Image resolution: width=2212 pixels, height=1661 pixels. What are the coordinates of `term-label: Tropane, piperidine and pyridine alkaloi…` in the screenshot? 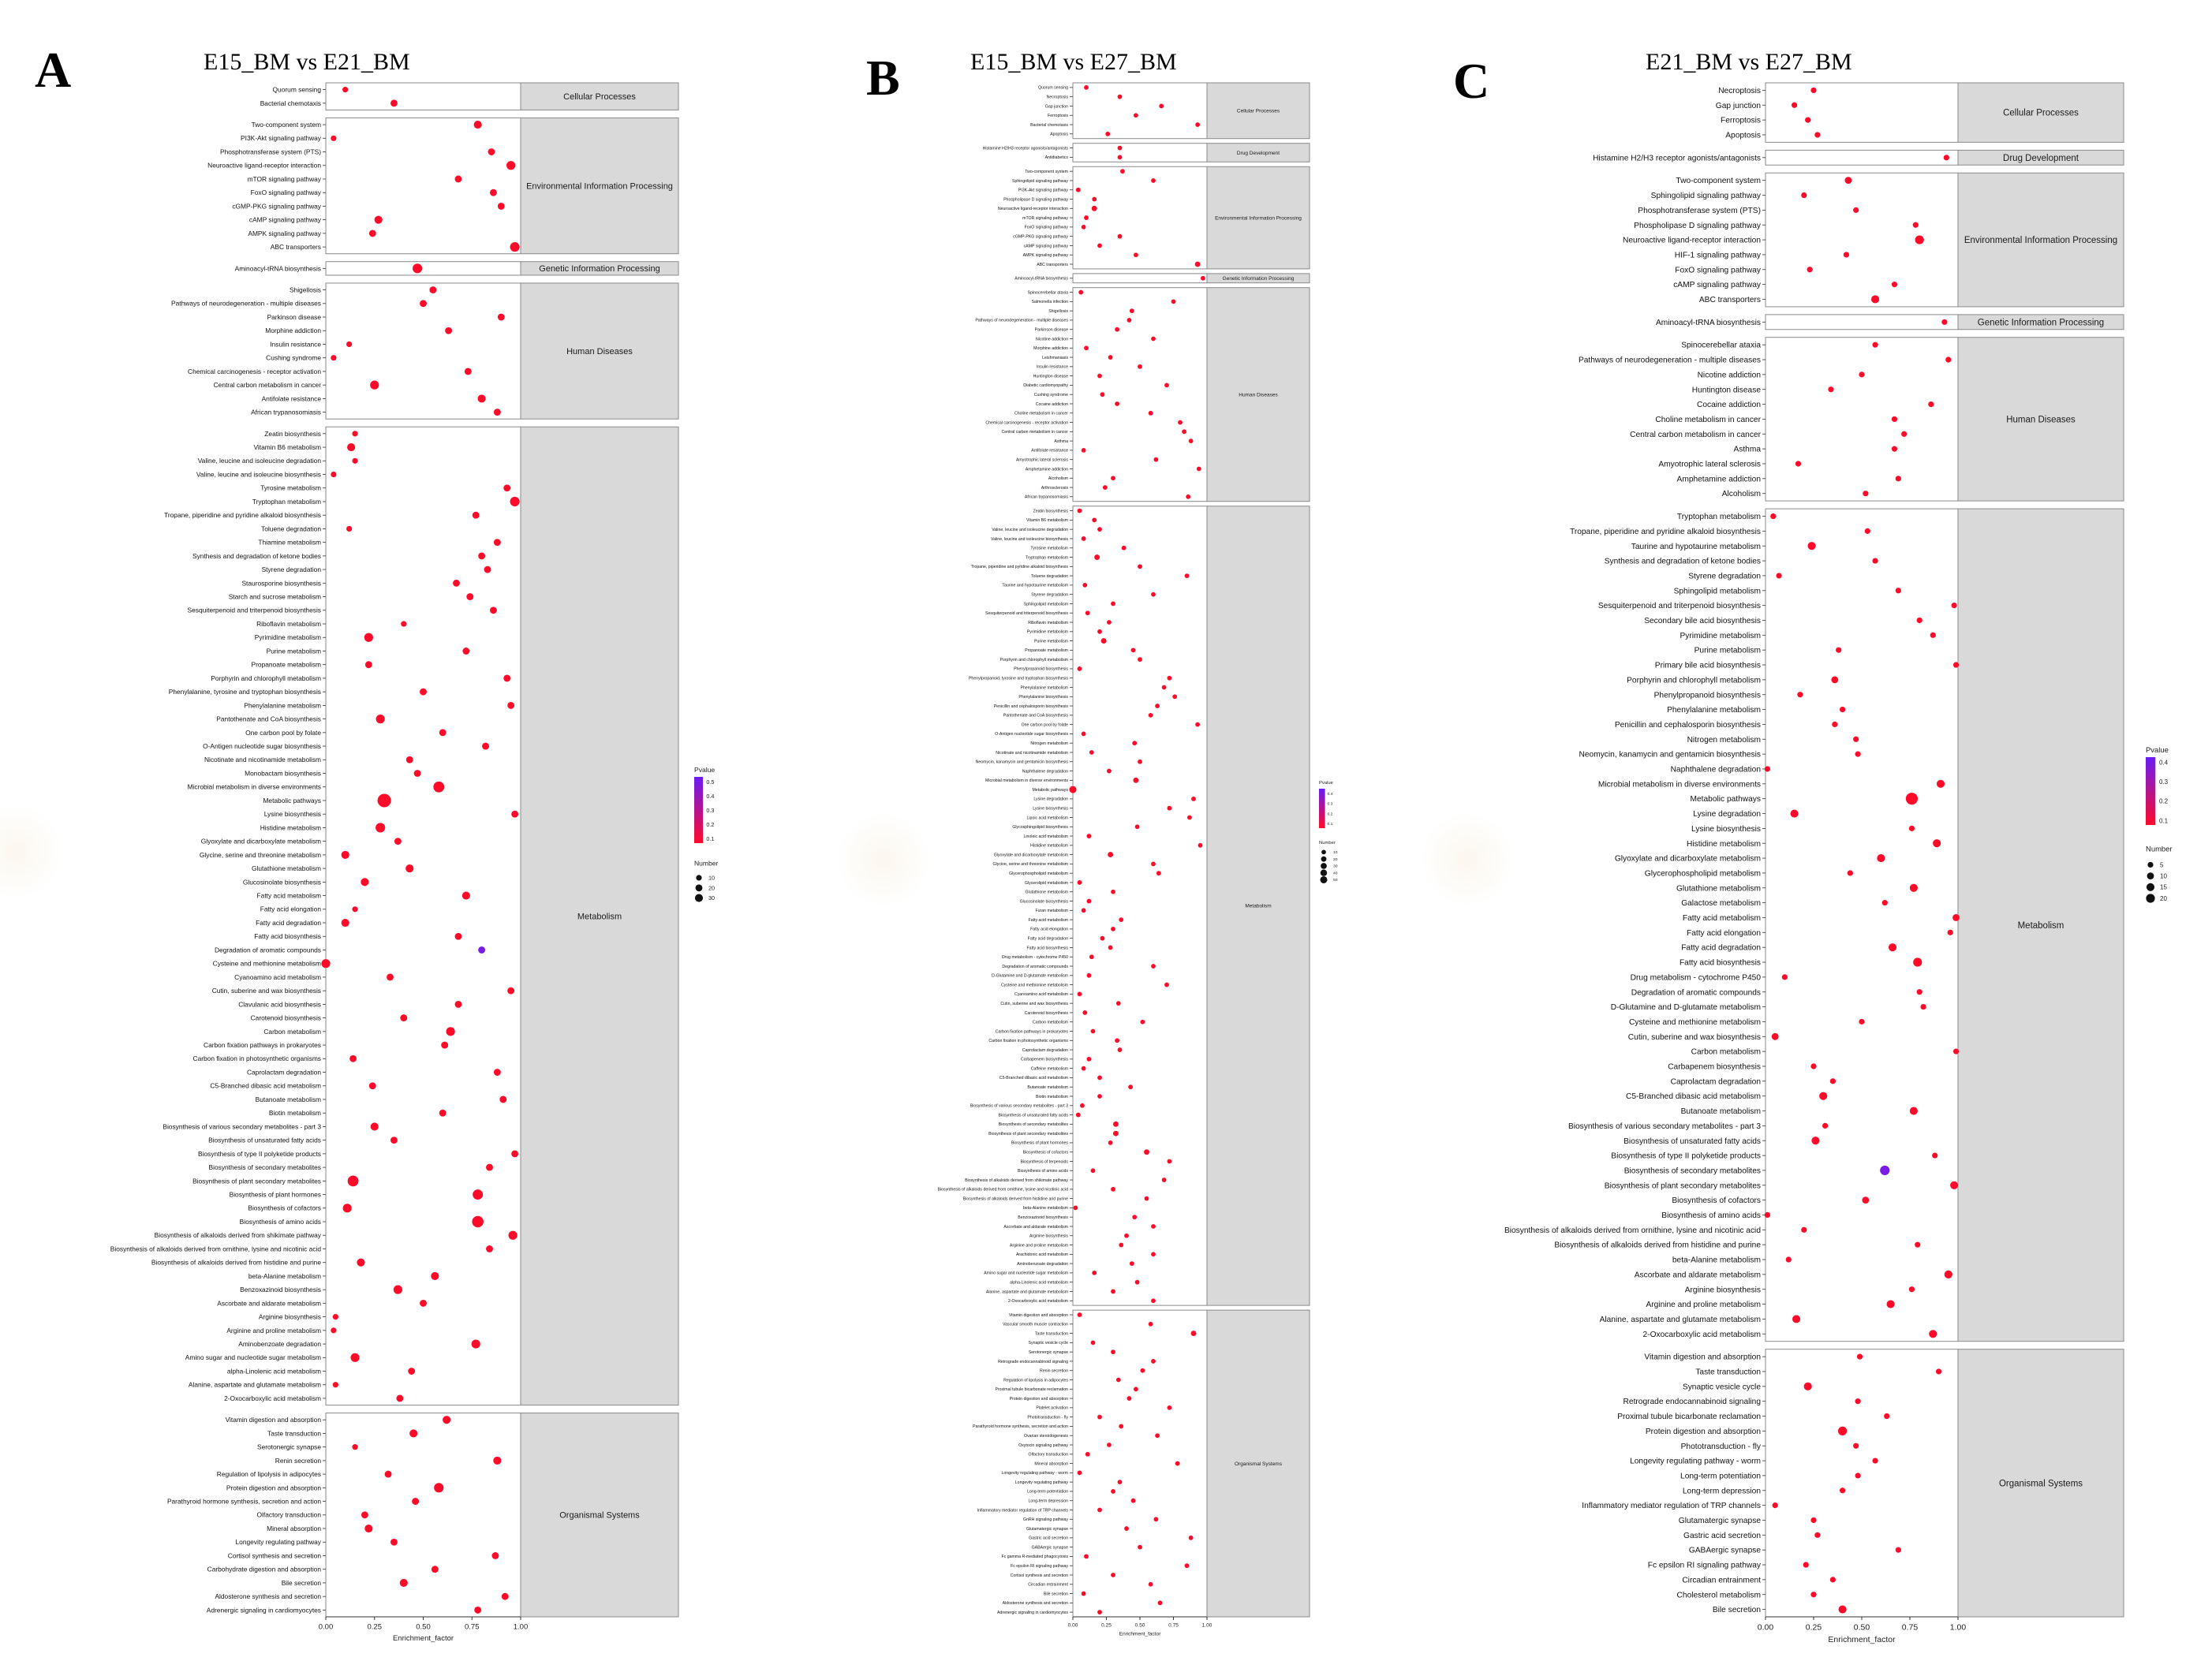 It's located at (242, 515).